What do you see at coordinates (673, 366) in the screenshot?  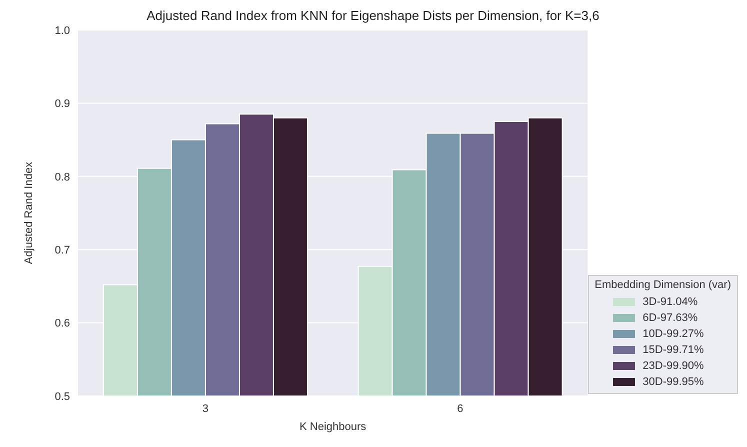 I see `legend-label: 23D-99.90%` at bounding box center [673, 366].